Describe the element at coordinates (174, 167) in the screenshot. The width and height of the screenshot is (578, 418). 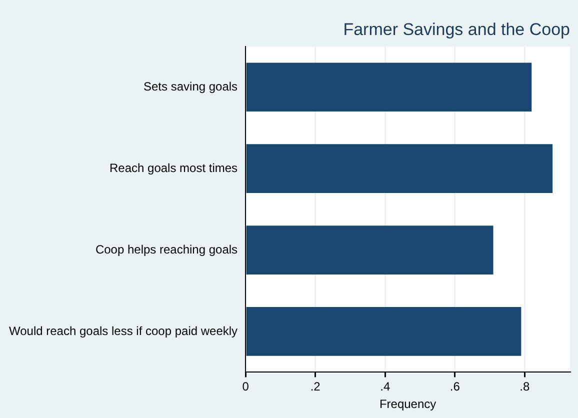
I see `y-tick-label: Reach goals most times` at that location.